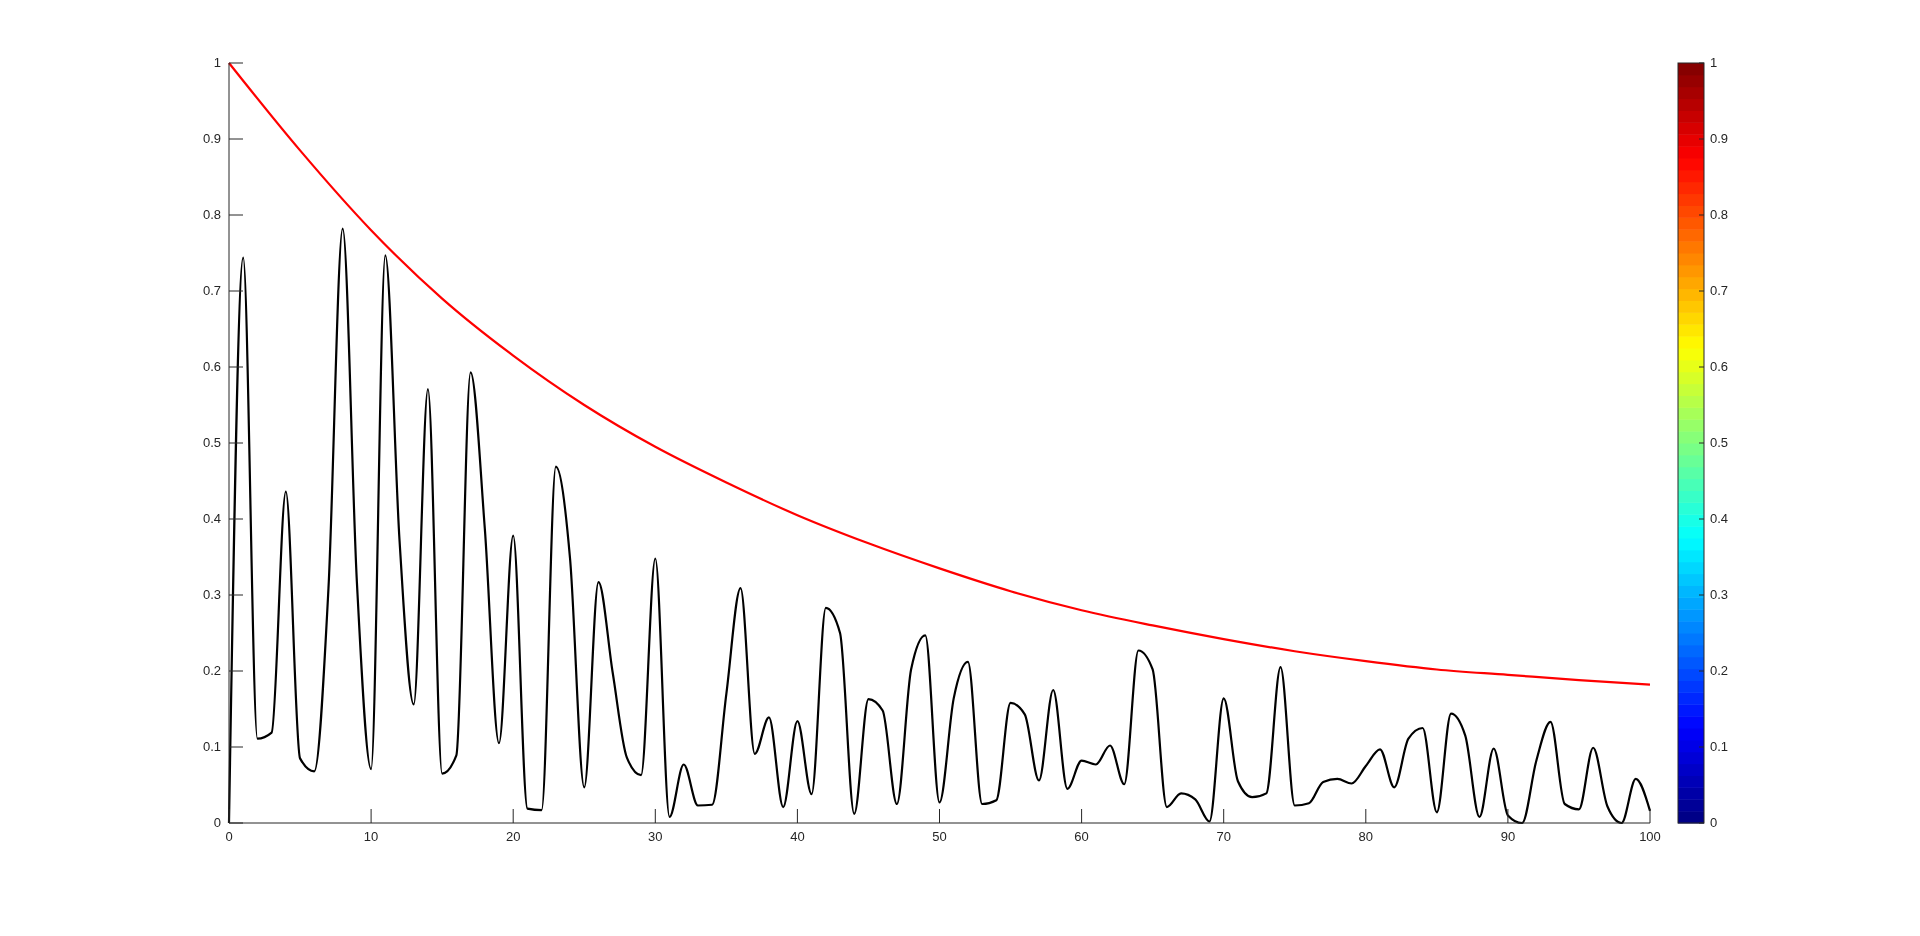  What do you see at coordinates (211, 518) in the screenshot?
I see `y-tick-label: 0.4` at bounding box center [211, 518].